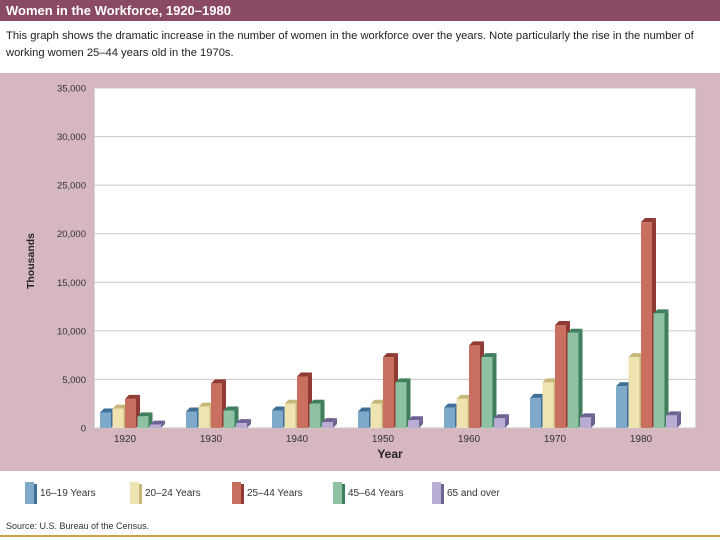 This screenshot has height=540, width=720. Describe the element at coordinates (71, 331) in the screenshot. I see `y-tick-label: 10,000` at that location.